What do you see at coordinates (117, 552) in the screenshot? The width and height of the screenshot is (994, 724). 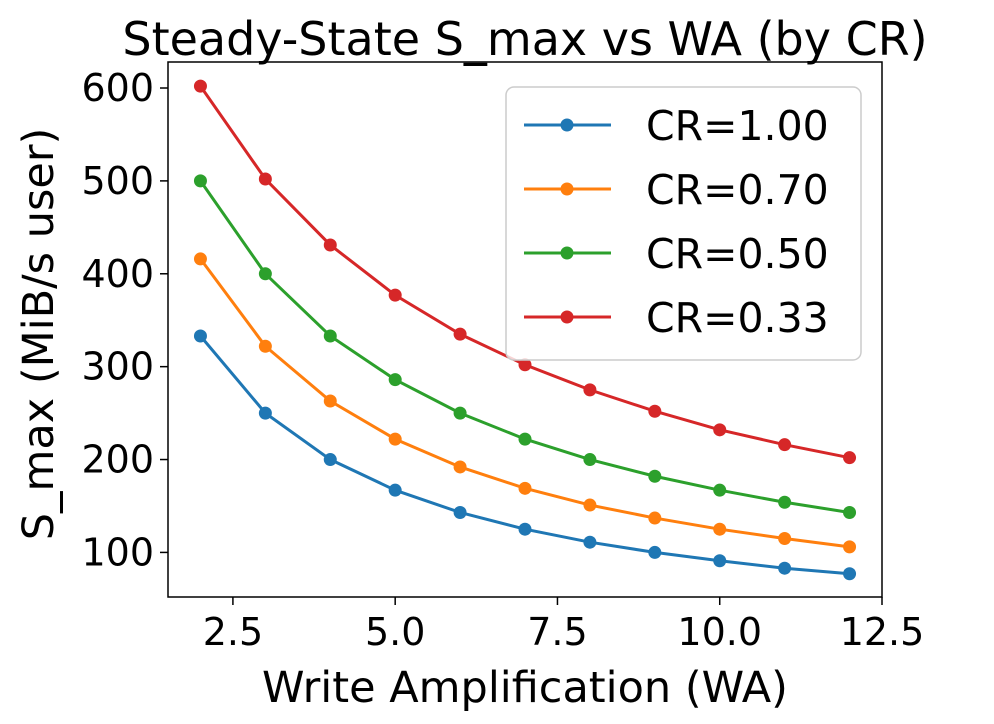 I see `y-tick-label: 100` at bounding box center [117, 552].